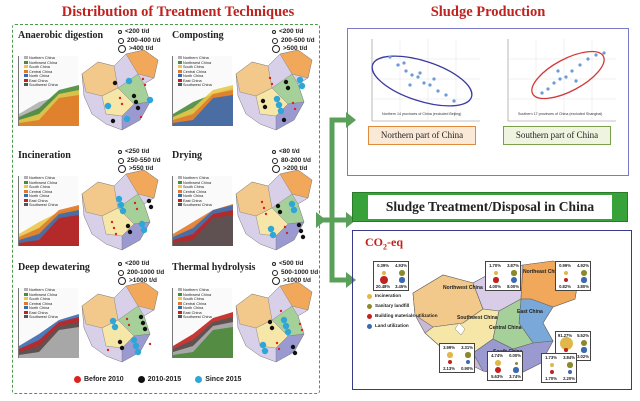 The image size is (640, 401). What do you see at coordinates (164, 379) in the screenshot?
I see `year-legend-label: 2010-2015` at bounding box center [164, 379].